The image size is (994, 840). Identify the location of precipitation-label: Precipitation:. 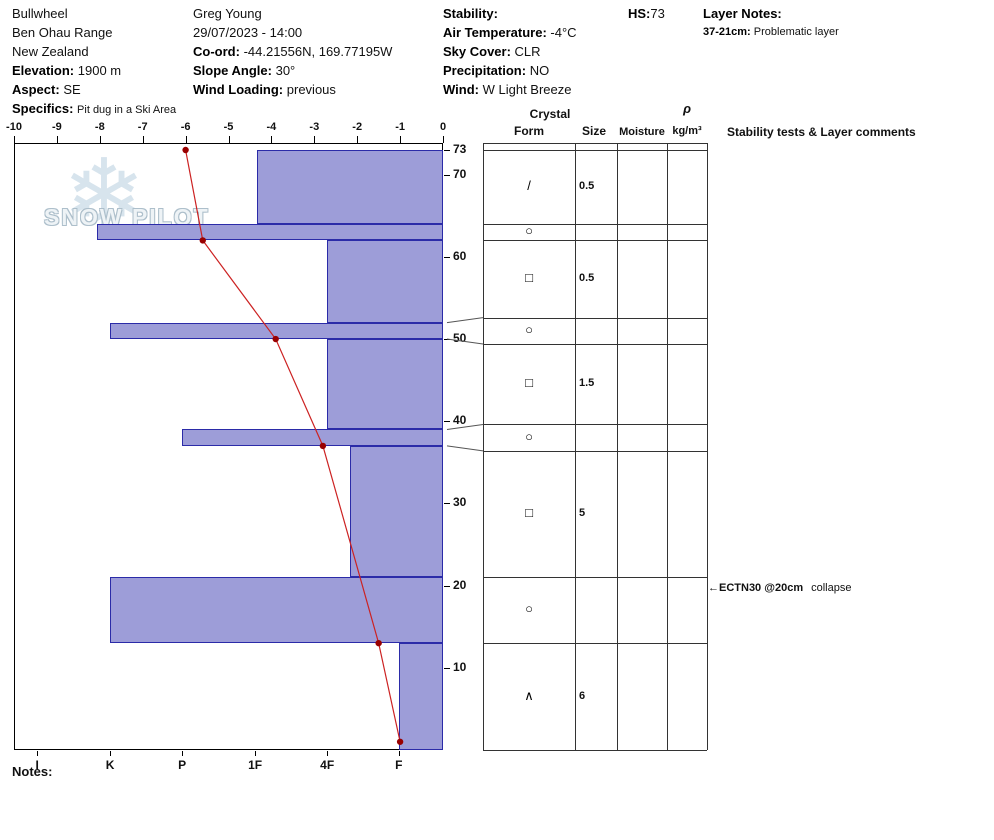
(485, 70).